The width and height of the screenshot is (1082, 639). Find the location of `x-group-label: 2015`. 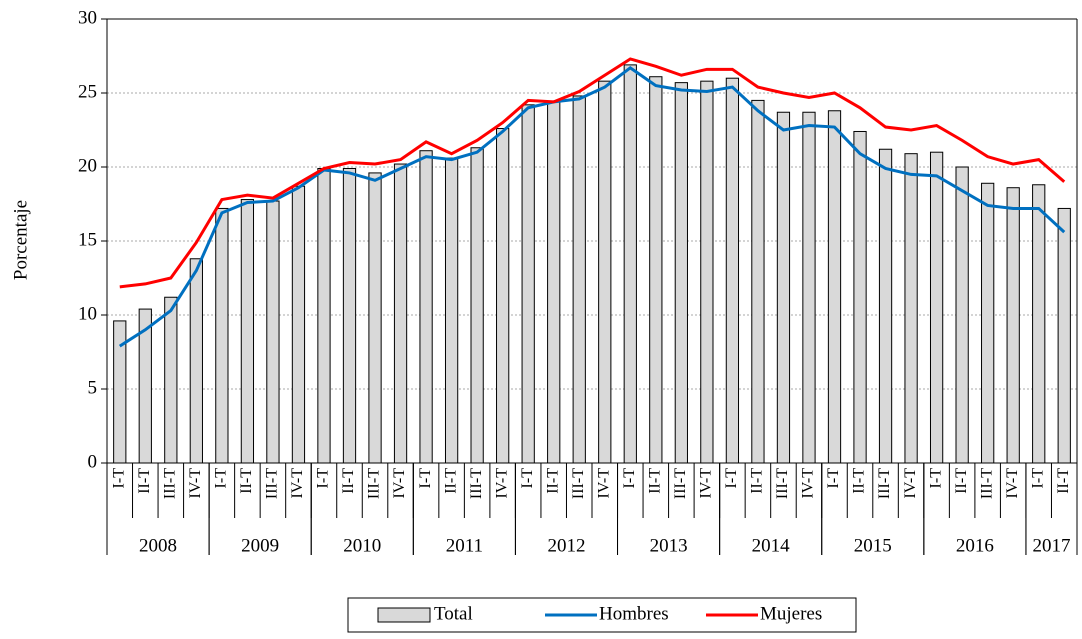

x-group-label: 2015 is located at coordinates (873, 545).